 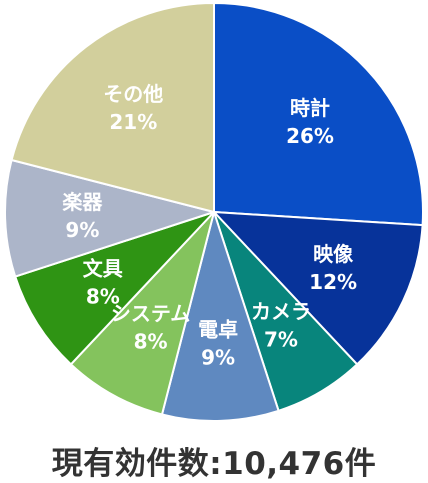 What do you see at coordinates (333, 254) in the screenshot?
I see `slice-label-2: 映像` at bounding box center [333, 254].